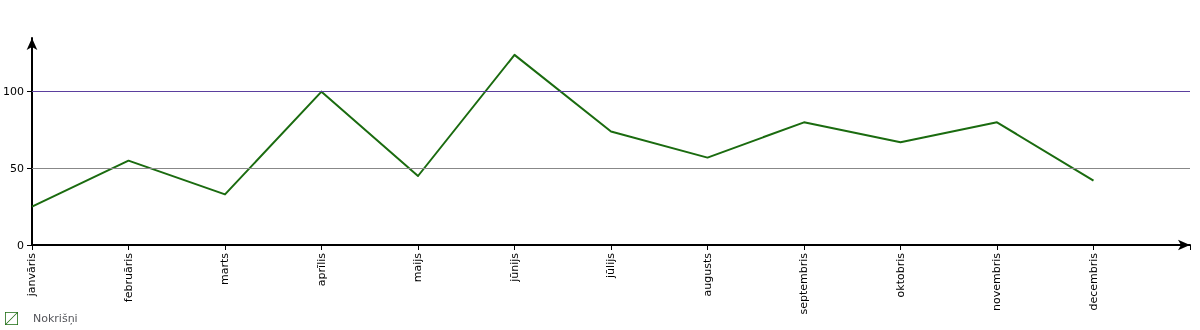  What do you see at coordinates (1093, 281) in the screenshot?
I see `x-tick-label: decembris` at bounding box center [1093, 281].